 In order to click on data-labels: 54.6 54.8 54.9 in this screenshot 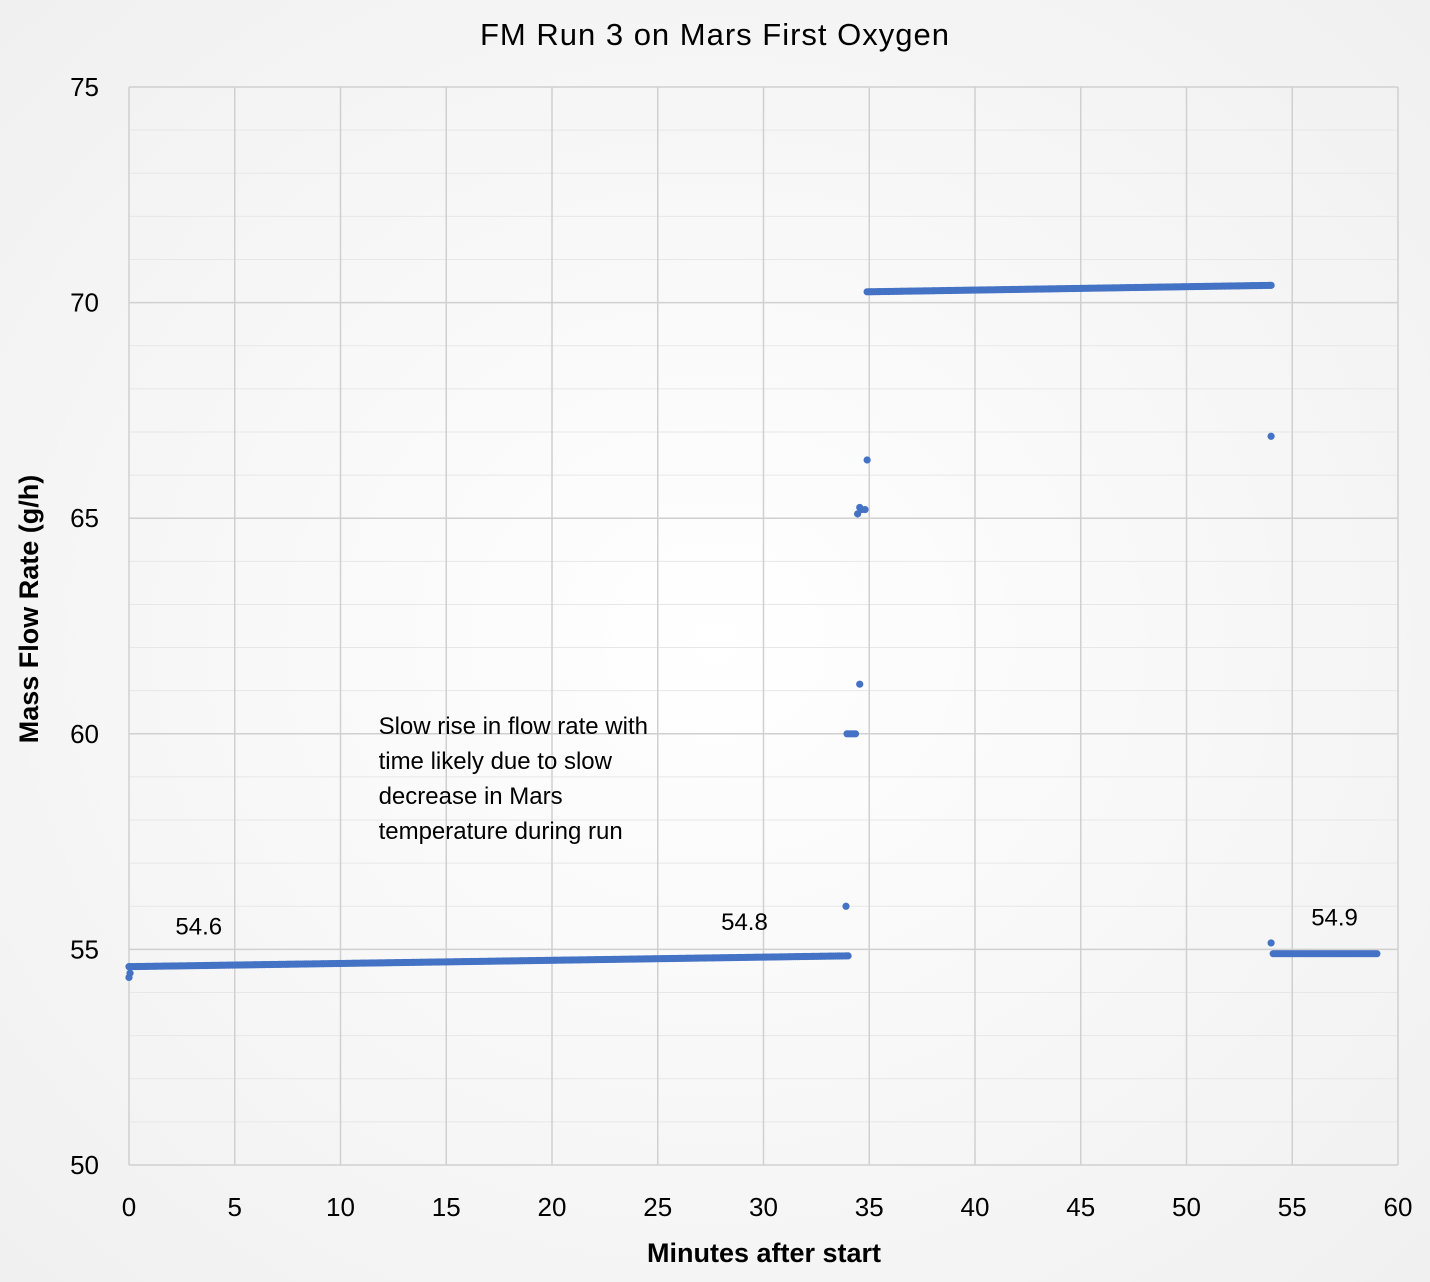, I will do `click(766, 923)`.